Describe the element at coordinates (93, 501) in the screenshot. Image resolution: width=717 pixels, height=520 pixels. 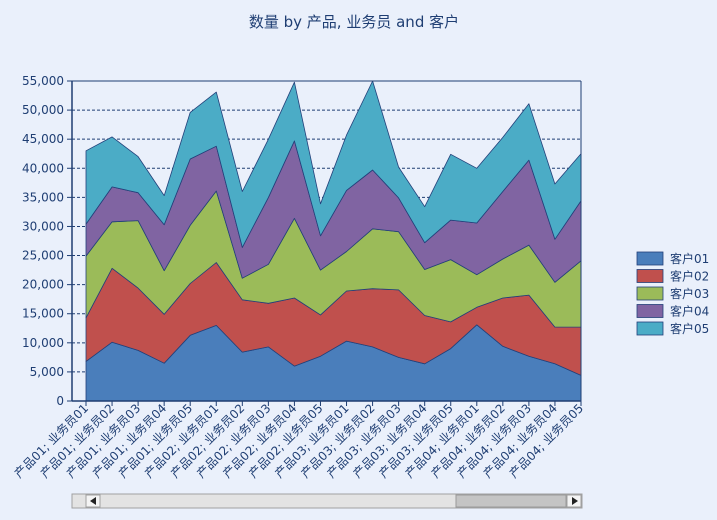
I see `scroll-left-arrow-icon` at that location.